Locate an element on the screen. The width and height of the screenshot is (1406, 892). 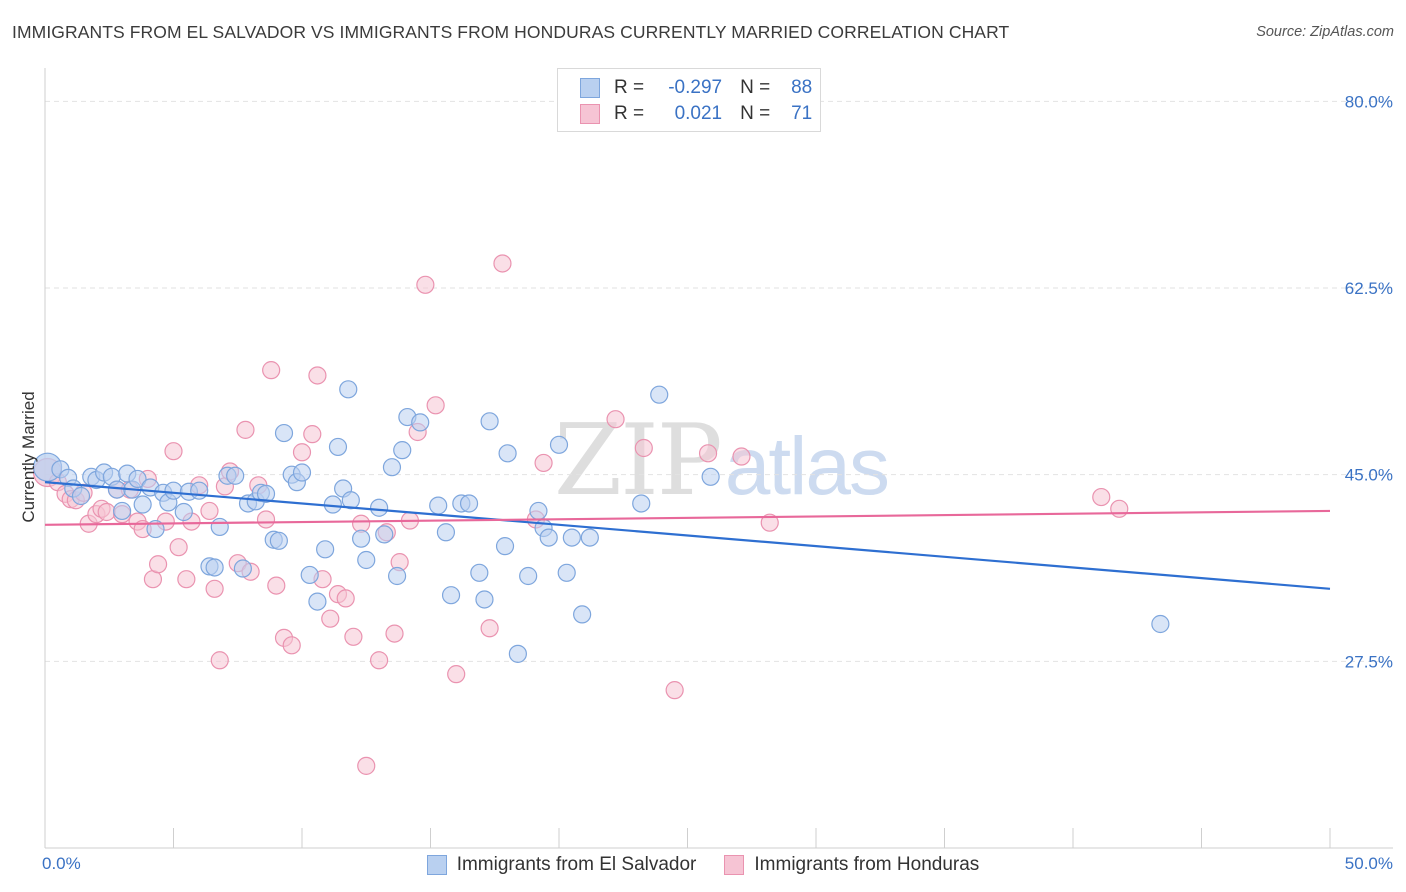
el-salvador-trendline is located at coordinates (687, 535).